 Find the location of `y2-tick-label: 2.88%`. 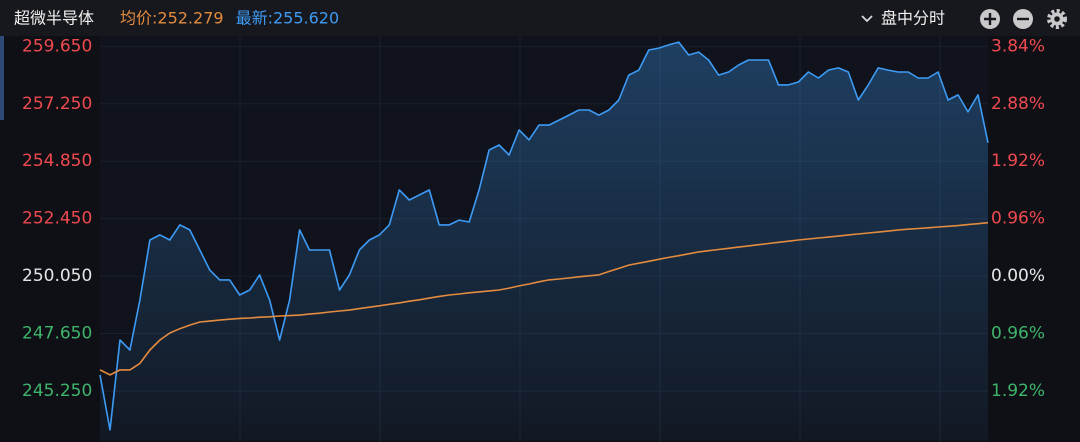

y2-tick-label: 2.88% is located at coordinates (1018, 104).